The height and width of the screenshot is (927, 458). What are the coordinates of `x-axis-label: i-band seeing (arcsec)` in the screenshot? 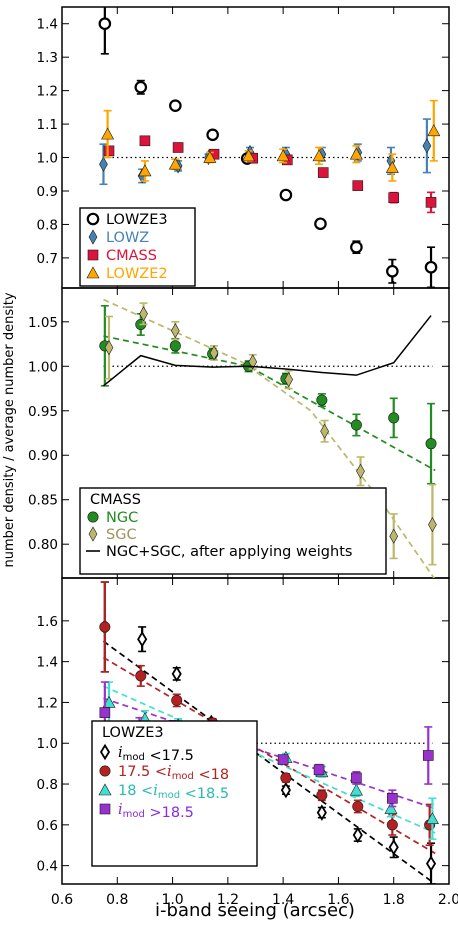 It's located at (255, 910).